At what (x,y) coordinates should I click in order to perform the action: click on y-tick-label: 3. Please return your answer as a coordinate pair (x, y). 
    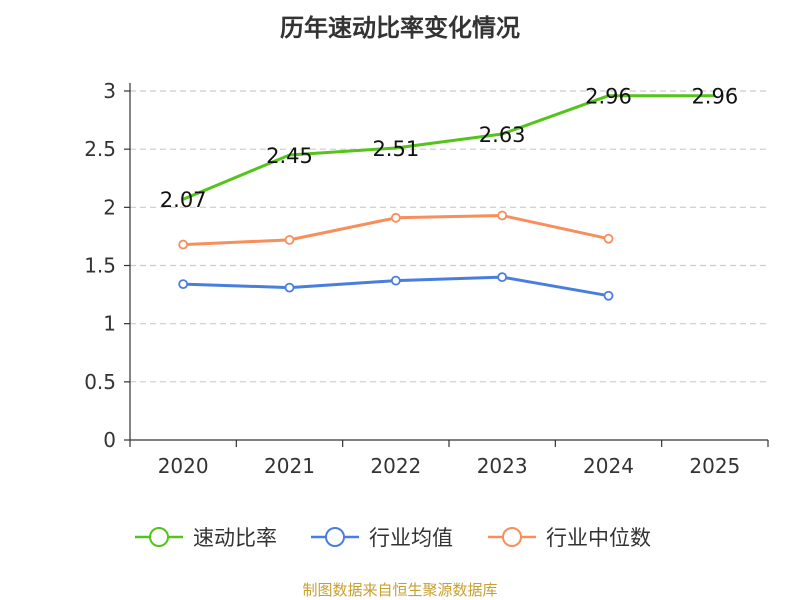
    Looking at the image, I should click on (109, 91).